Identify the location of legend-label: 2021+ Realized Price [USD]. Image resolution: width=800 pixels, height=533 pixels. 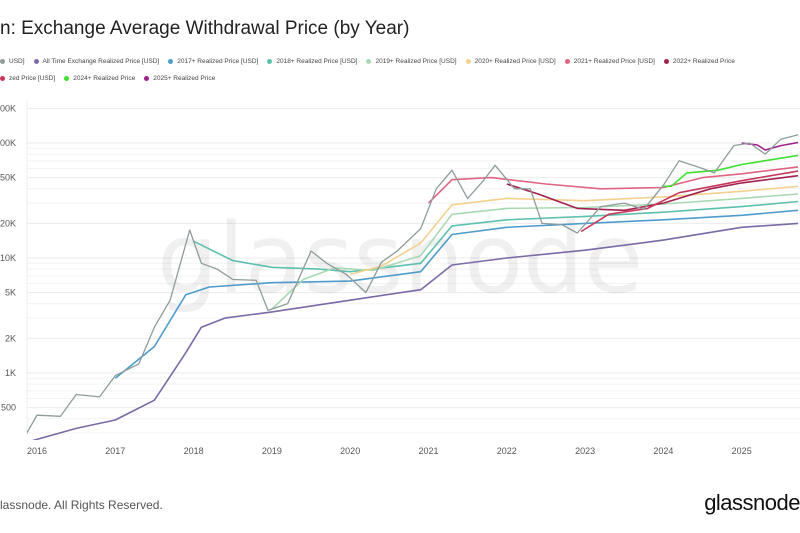
(614, 61).